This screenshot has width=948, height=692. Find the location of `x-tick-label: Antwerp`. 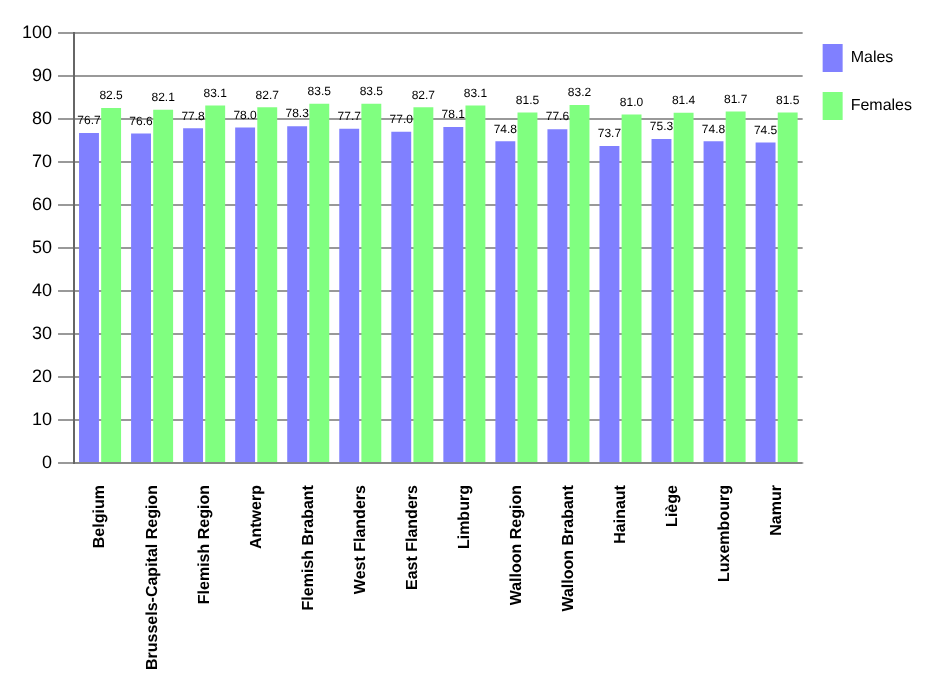

x-tick-label: Antwerp is located at coordinates (255, 517).